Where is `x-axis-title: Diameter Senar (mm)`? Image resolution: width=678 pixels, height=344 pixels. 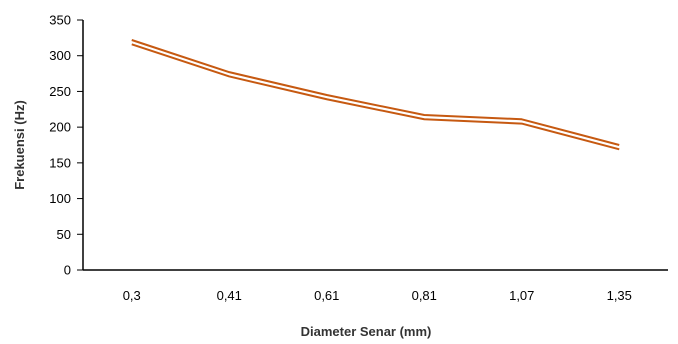
x-axis-title: Diameter Senar (mm) is located at coordinates (366, 331).